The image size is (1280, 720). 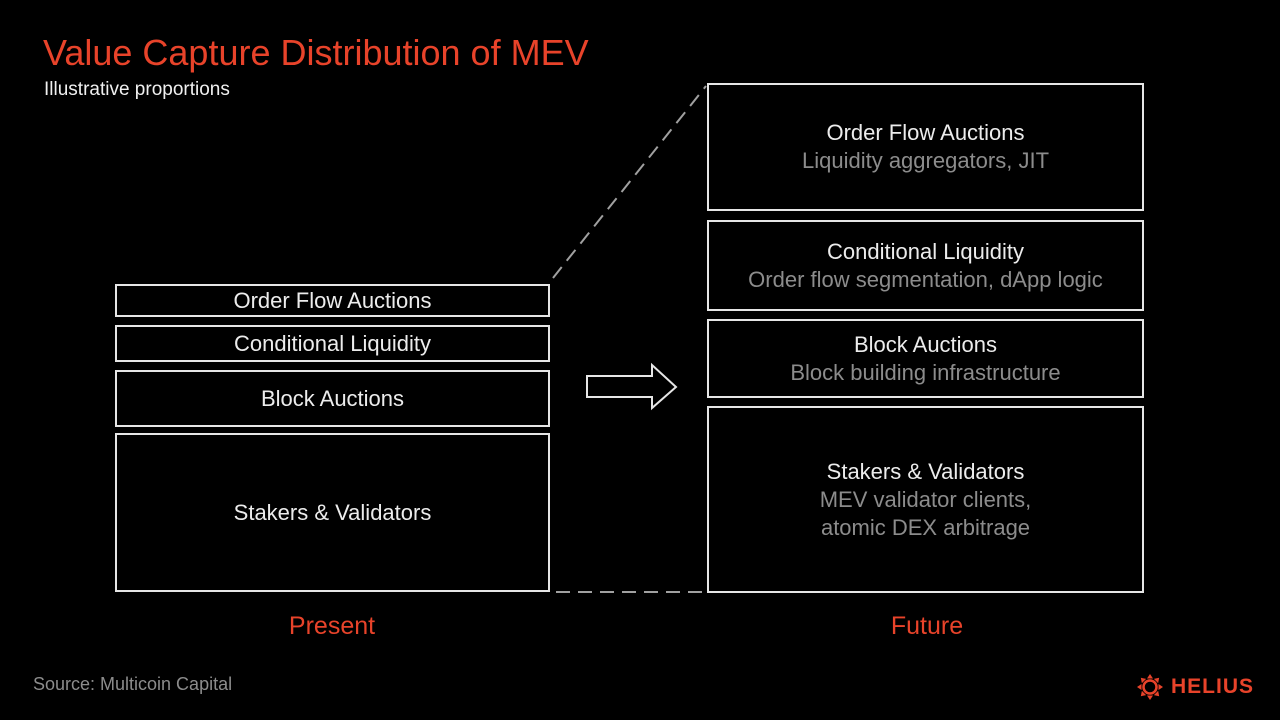 What do you see at coordinates (316, 52) in the screenshot?
I see `page-title: Value Capture Distribution of MEV` at bounding box center [316, 52].